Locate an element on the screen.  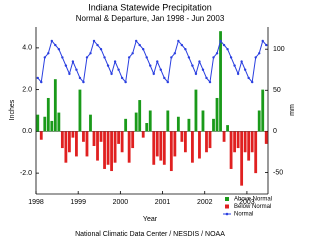
x-tick-label: 1998 is located at coordinates (36, 202).